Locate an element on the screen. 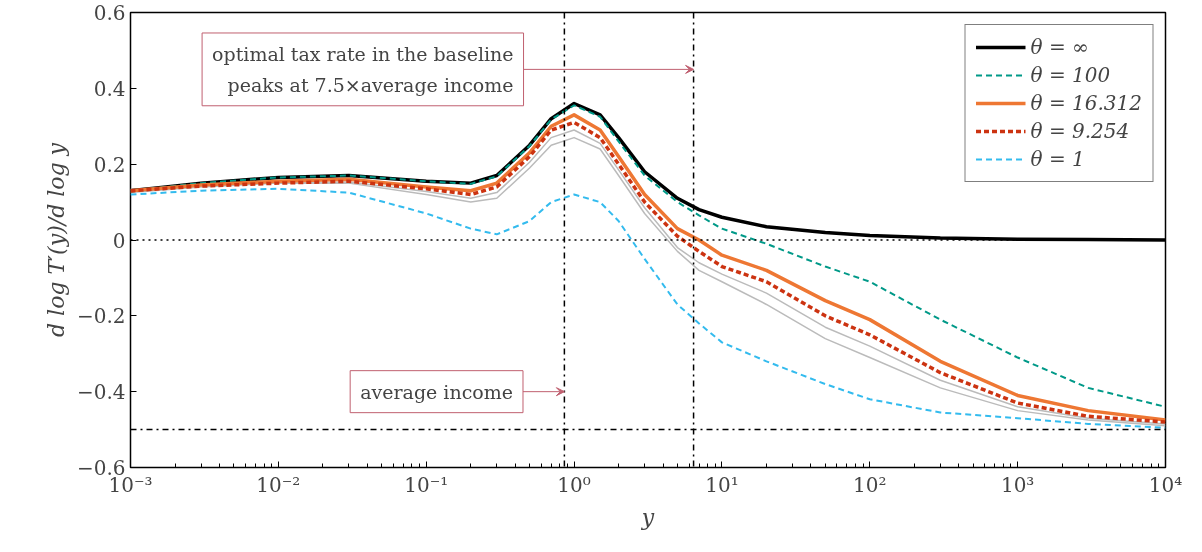 This screenshot has height=552, width=1202. y-tick-label: 0 is located at coordinates (119, 240).